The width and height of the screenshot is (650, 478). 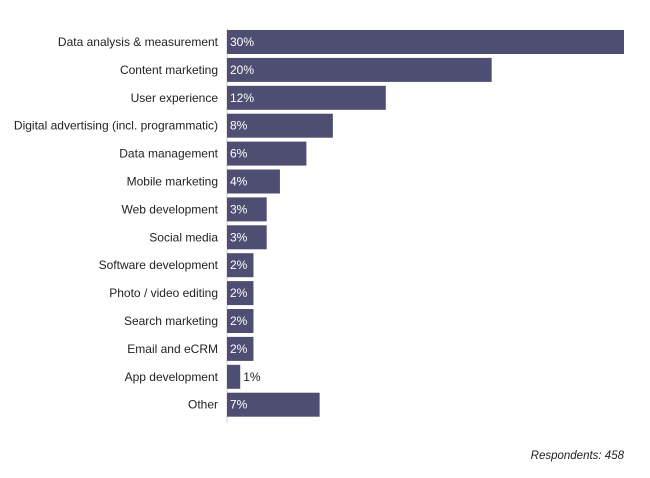 I want to click on category-label: Web development, so click(x=169, y=209).